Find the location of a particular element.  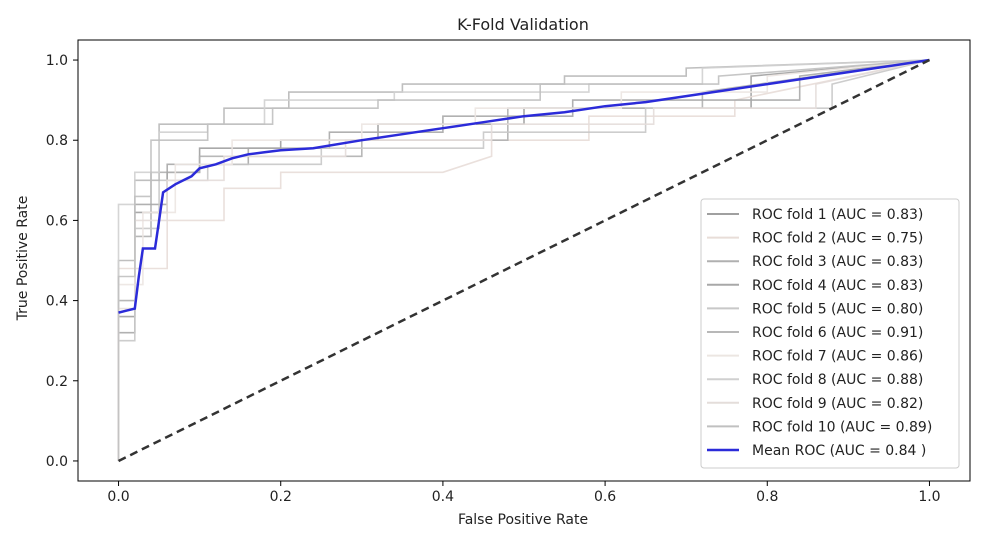

x-tick-label: 0.0 is located at coordinates (118, 497).